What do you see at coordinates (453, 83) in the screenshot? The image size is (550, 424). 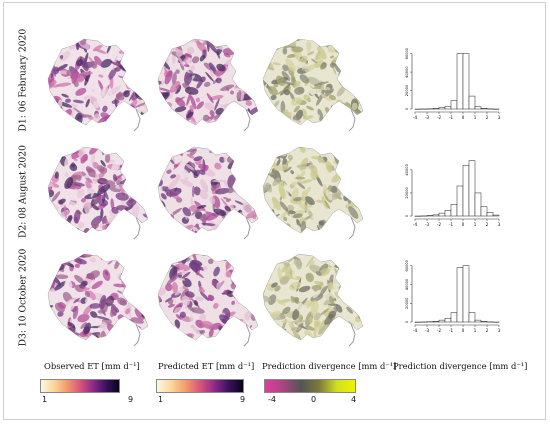 I see `divergence-histogram-d1: 0 20000 40000 60000 -4 -3 -2 -1 0 1 2 3` at bounding box center [453, 83].